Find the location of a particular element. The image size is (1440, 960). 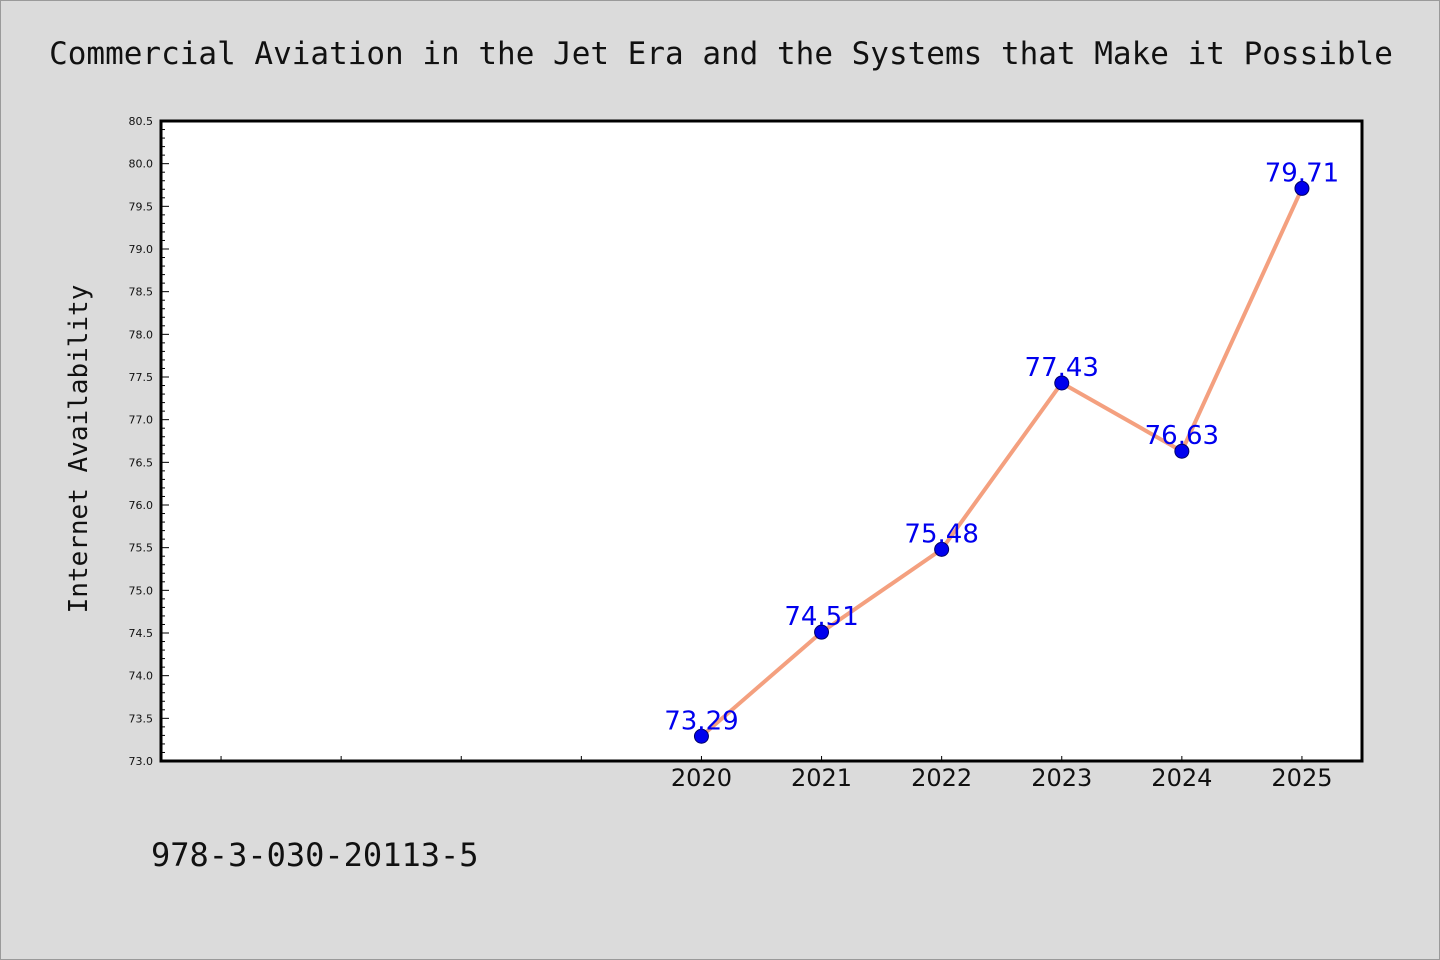

y-tick-label: 73.5 is located at coordinates (141, 718).